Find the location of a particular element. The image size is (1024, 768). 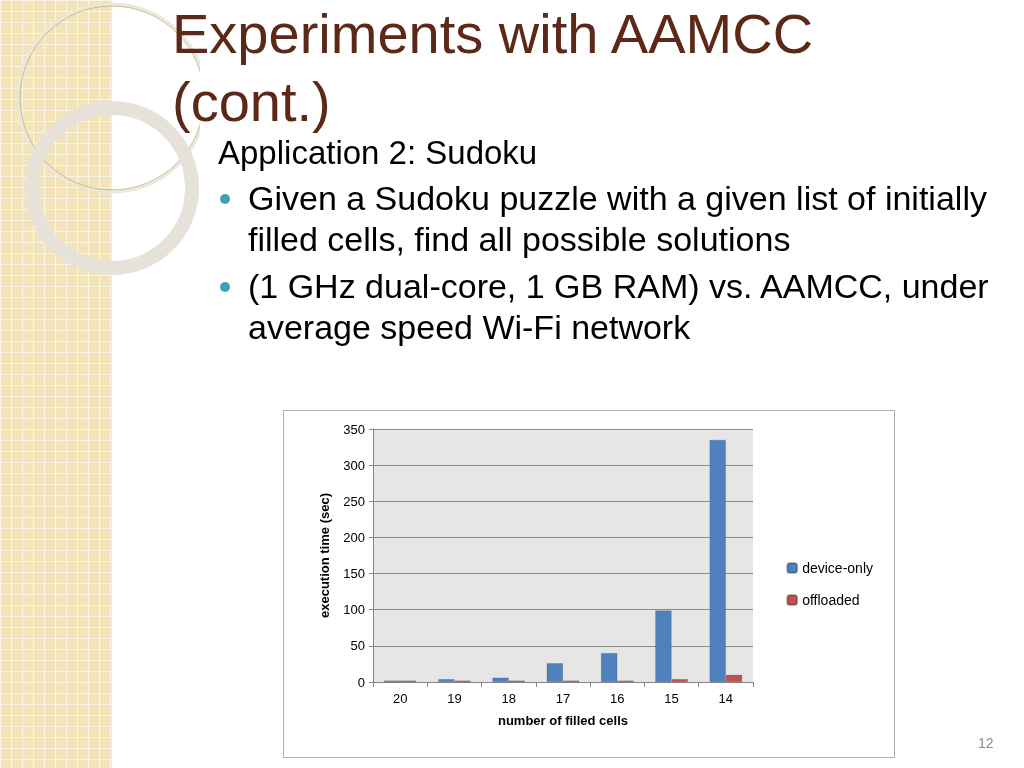

x-tick-label: 20 is located at coordinates (400, 698).